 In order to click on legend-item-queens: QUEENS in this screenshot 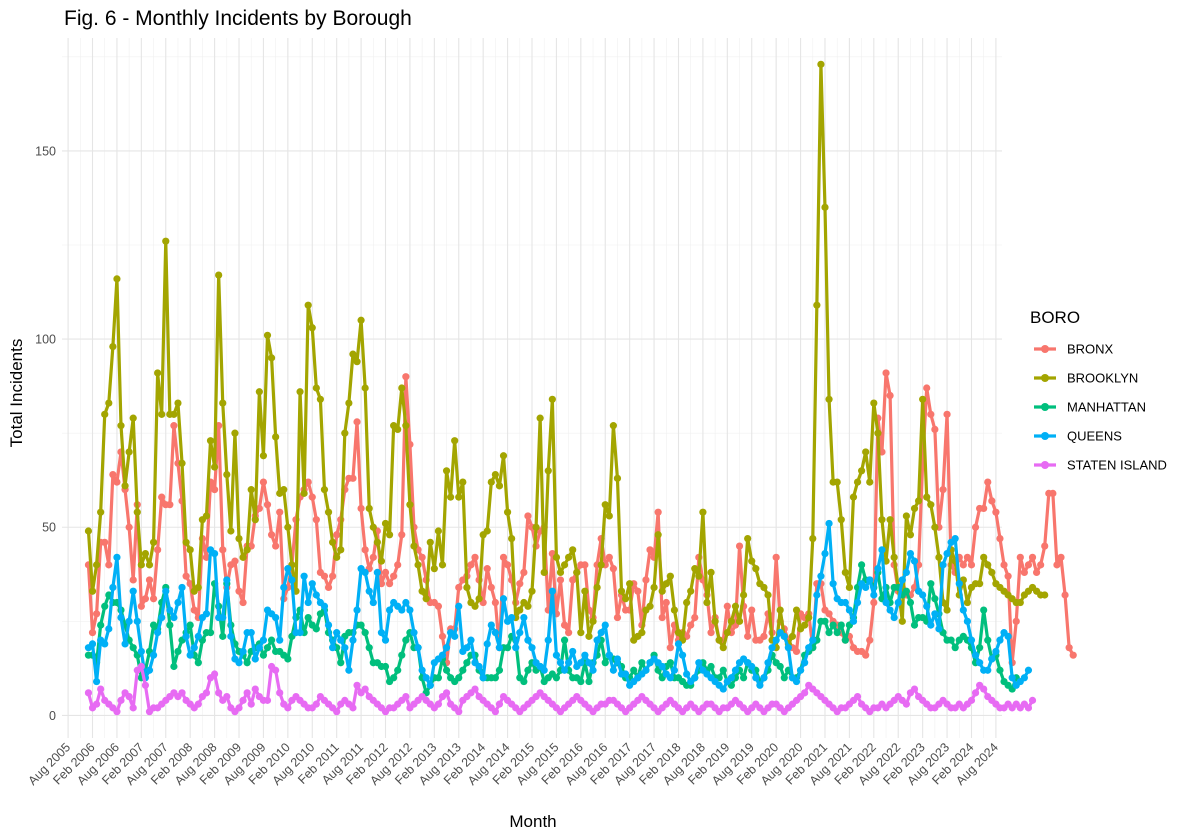, I will do `click(1078, 436)`.